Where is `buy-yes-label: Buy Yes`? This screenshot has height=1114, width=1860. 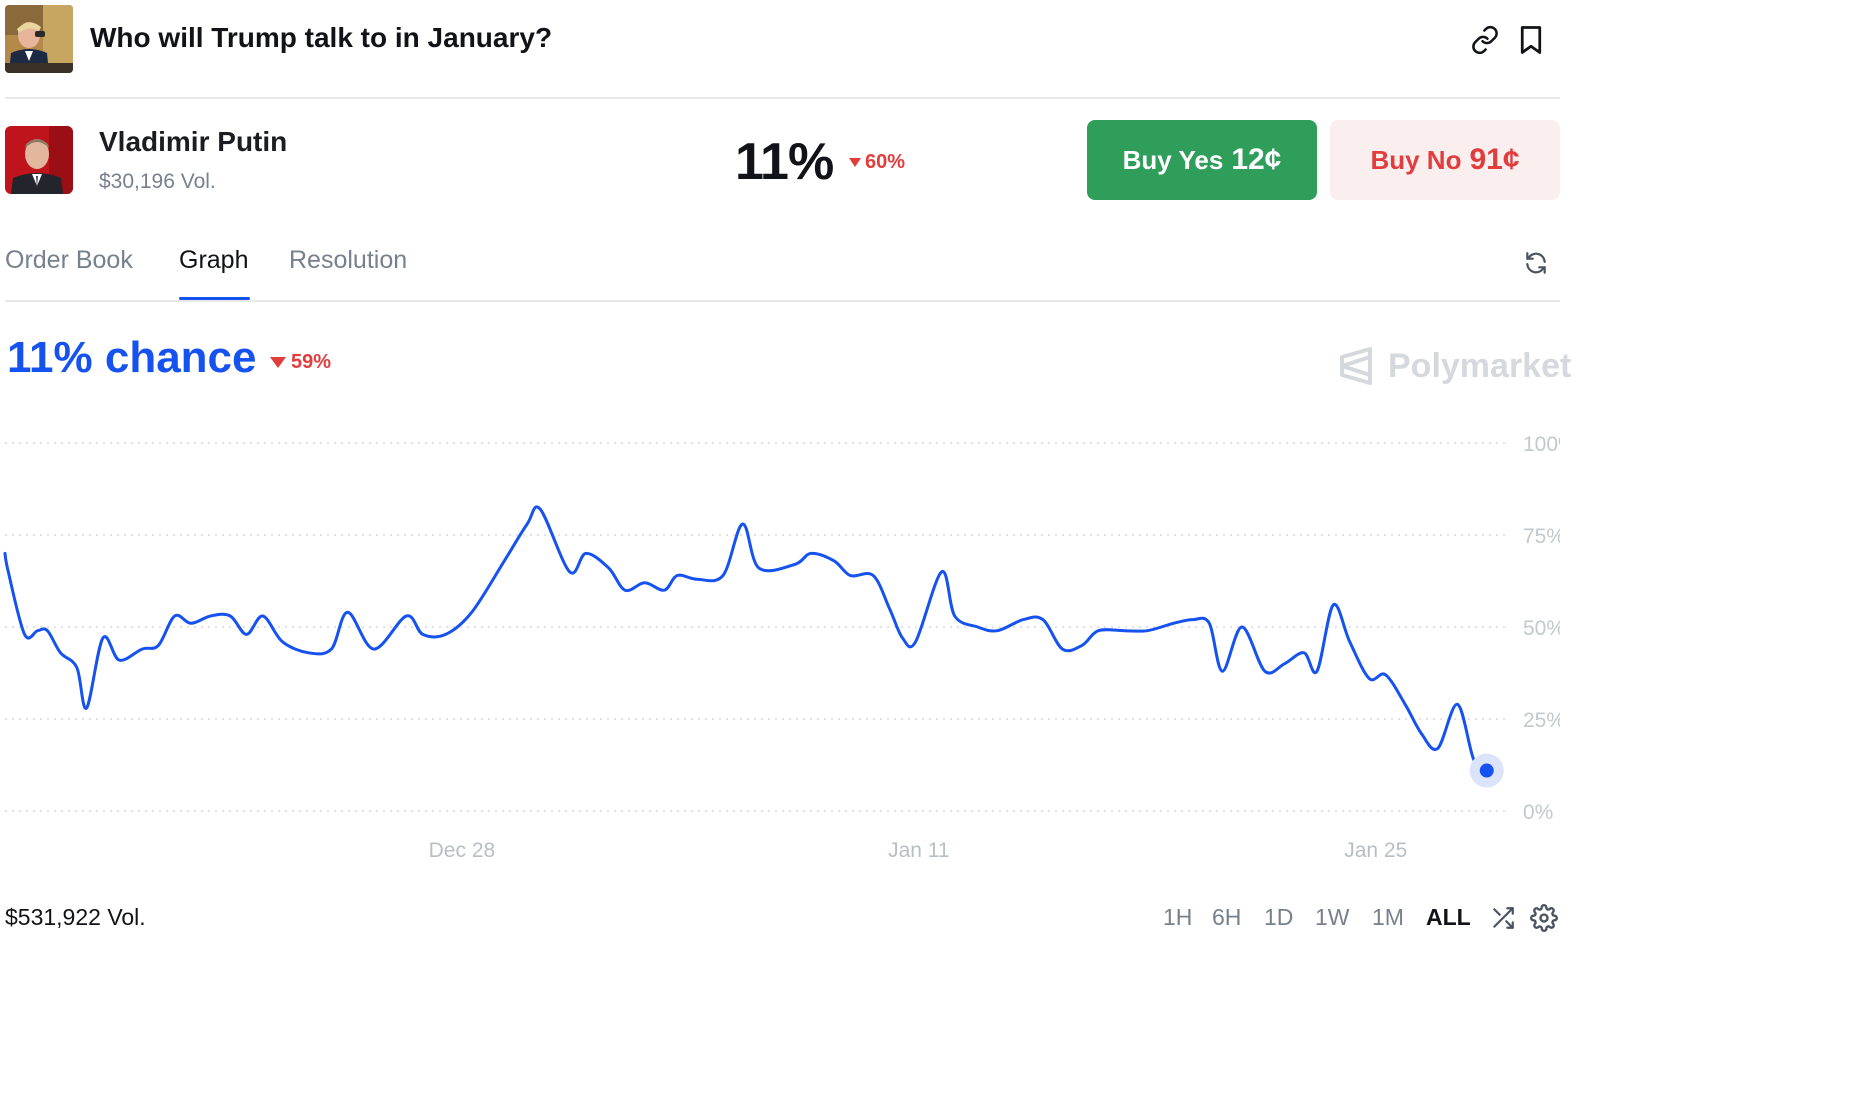 buy-yes-label: Buy Yes is located at coordinates (1173, 159).